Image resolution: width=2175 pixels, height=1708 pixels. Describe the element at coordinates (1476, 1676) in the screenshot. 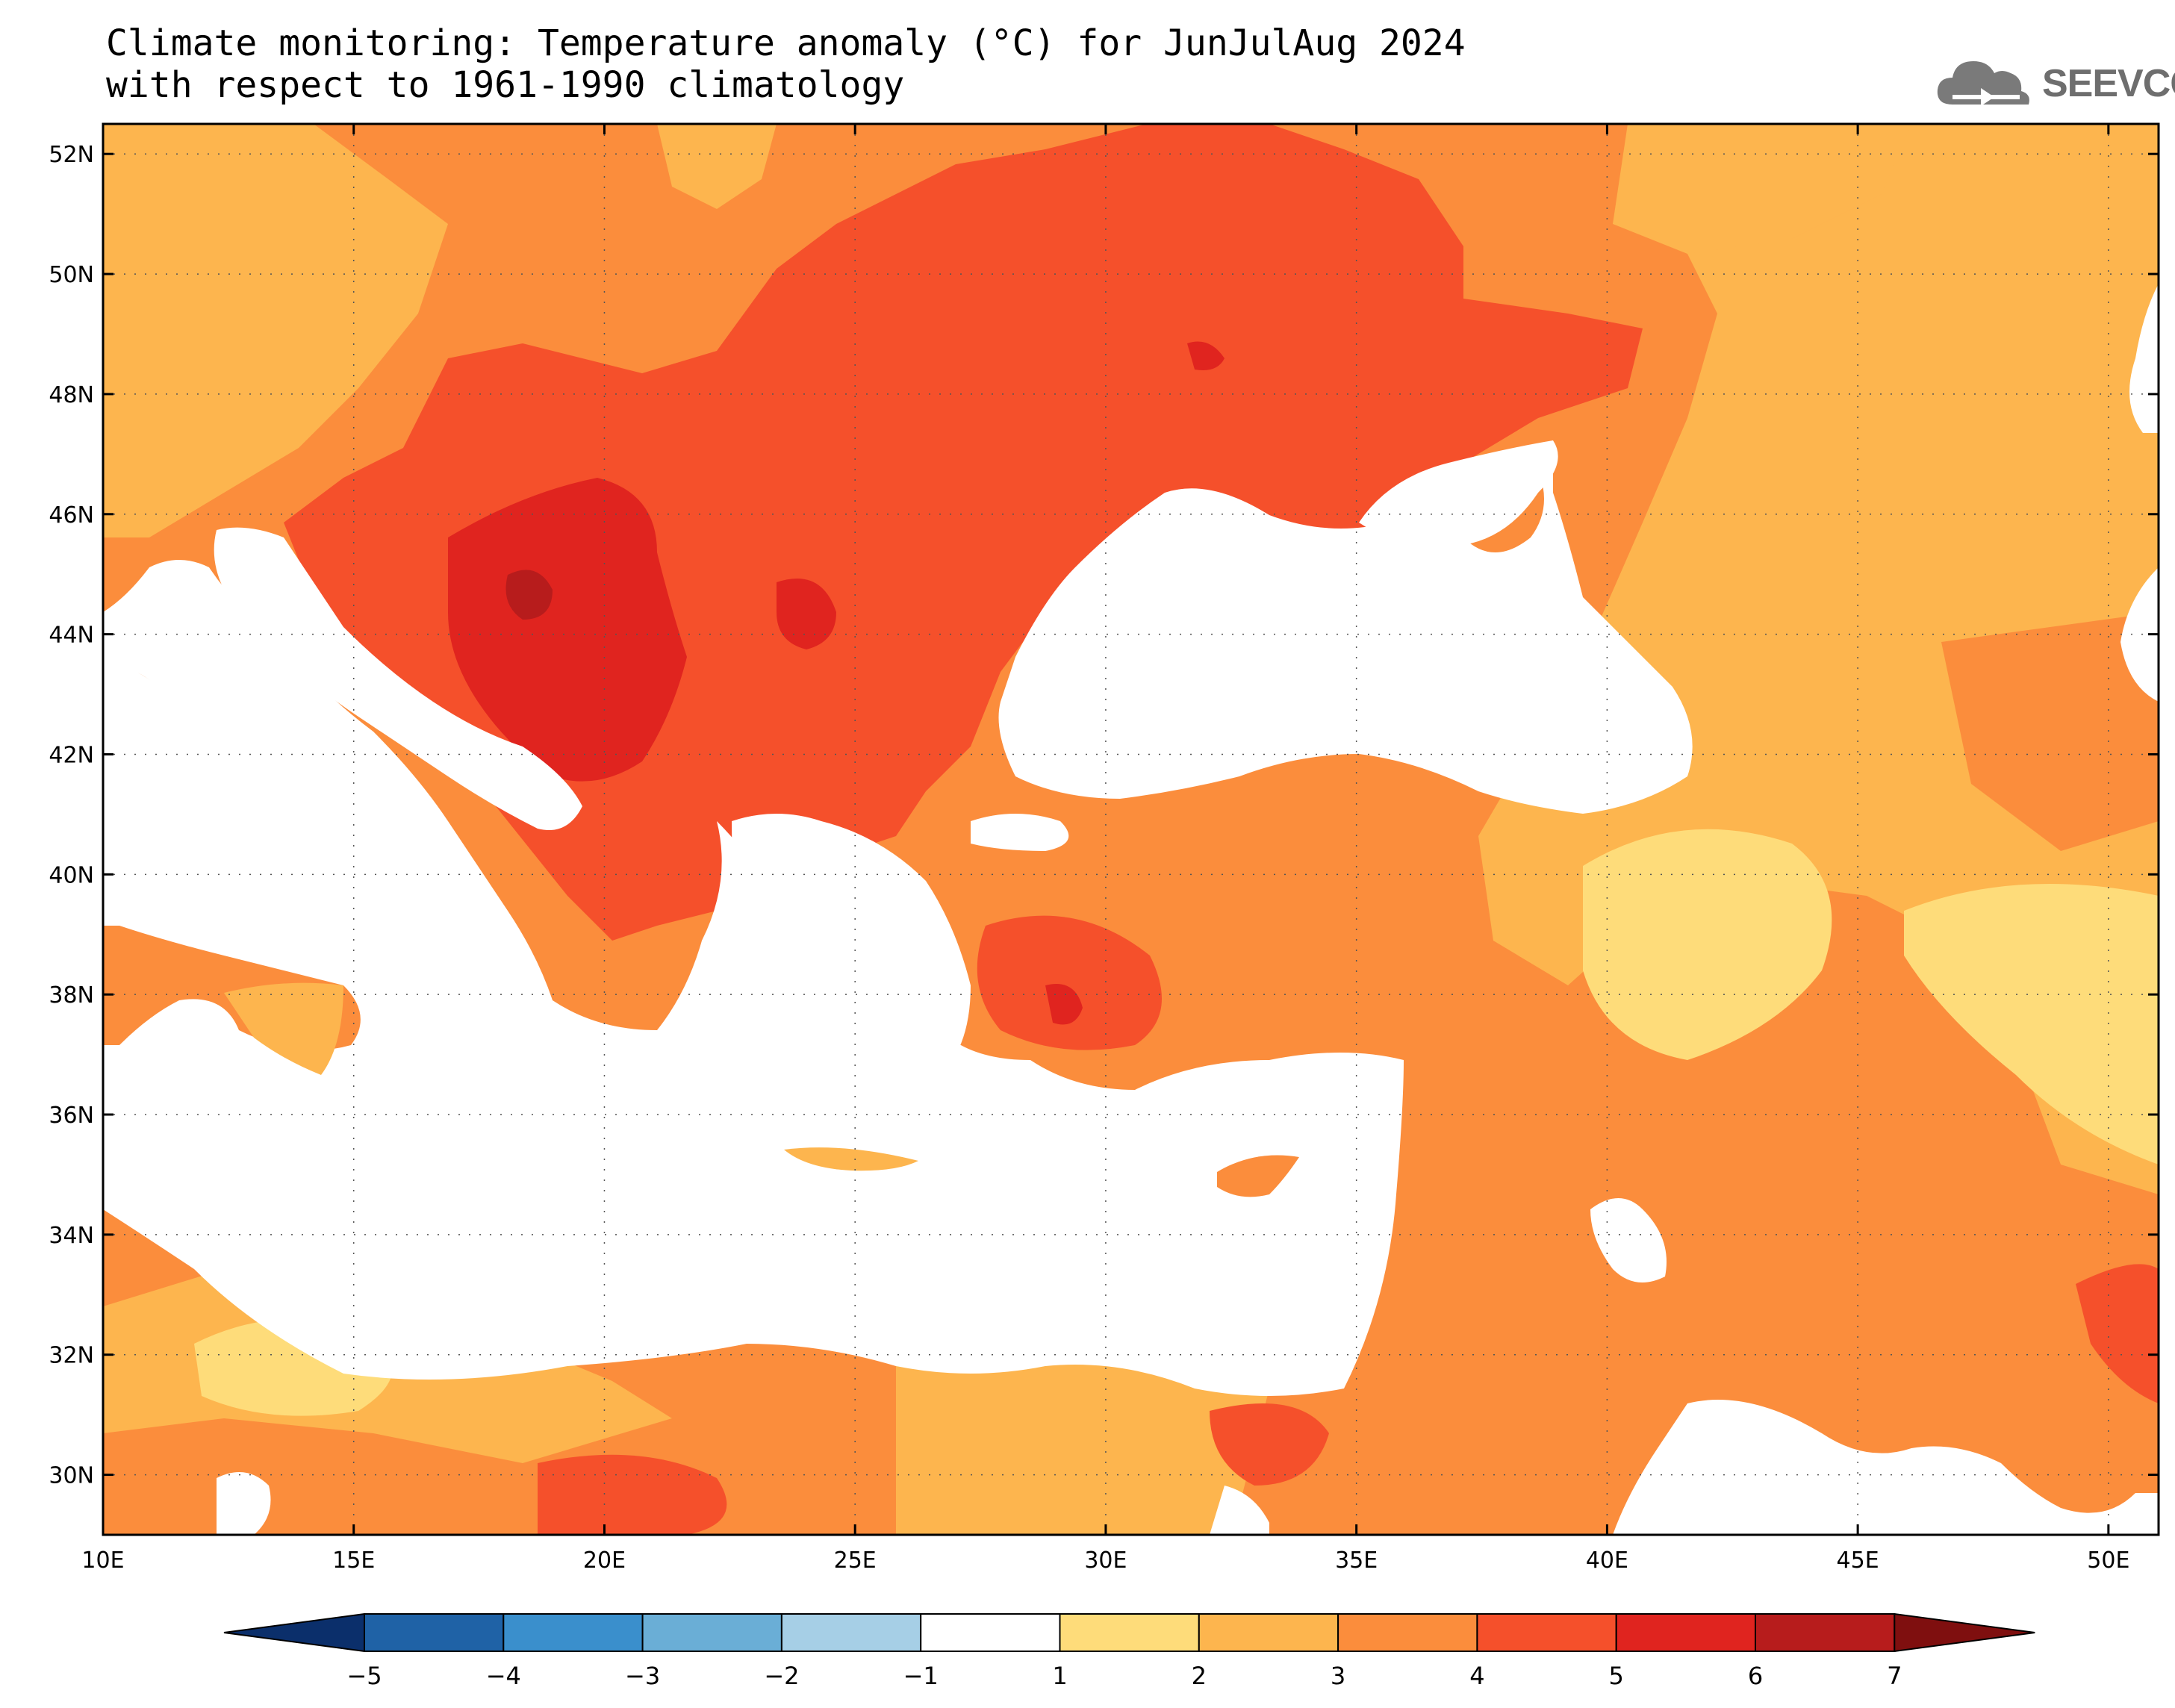

I see `colorbar-label: 4` at that location.